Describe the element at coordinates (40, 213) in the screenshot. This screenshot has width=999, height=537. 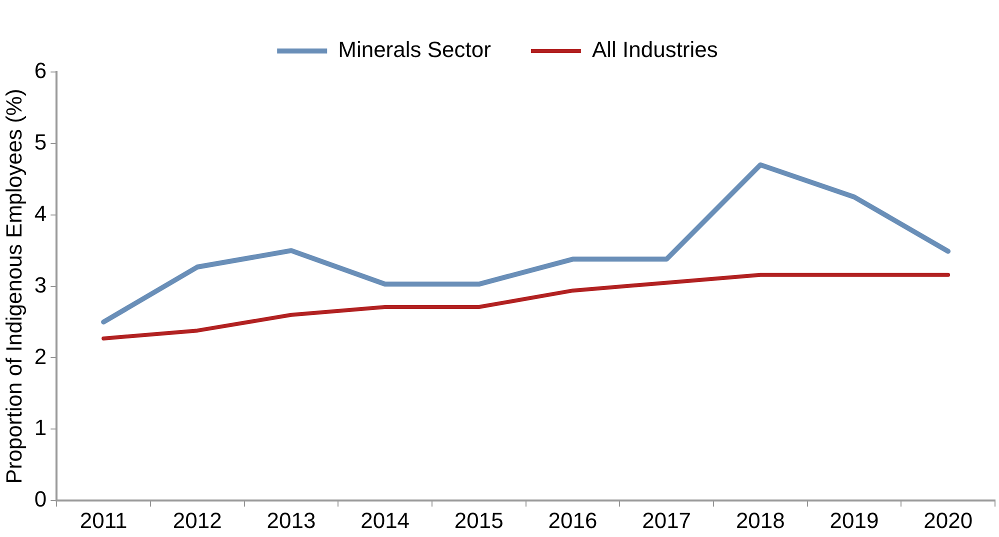
I see `y-tick-label: 4` at that location.